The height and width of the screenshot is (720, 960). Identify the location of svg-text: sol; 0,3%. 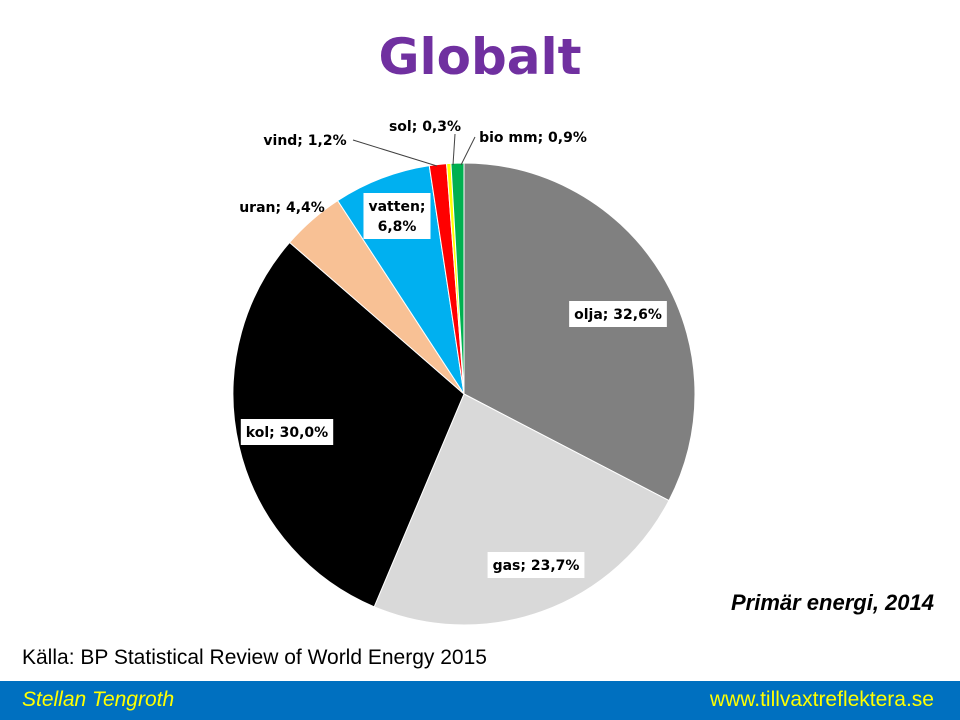
(425, 127).